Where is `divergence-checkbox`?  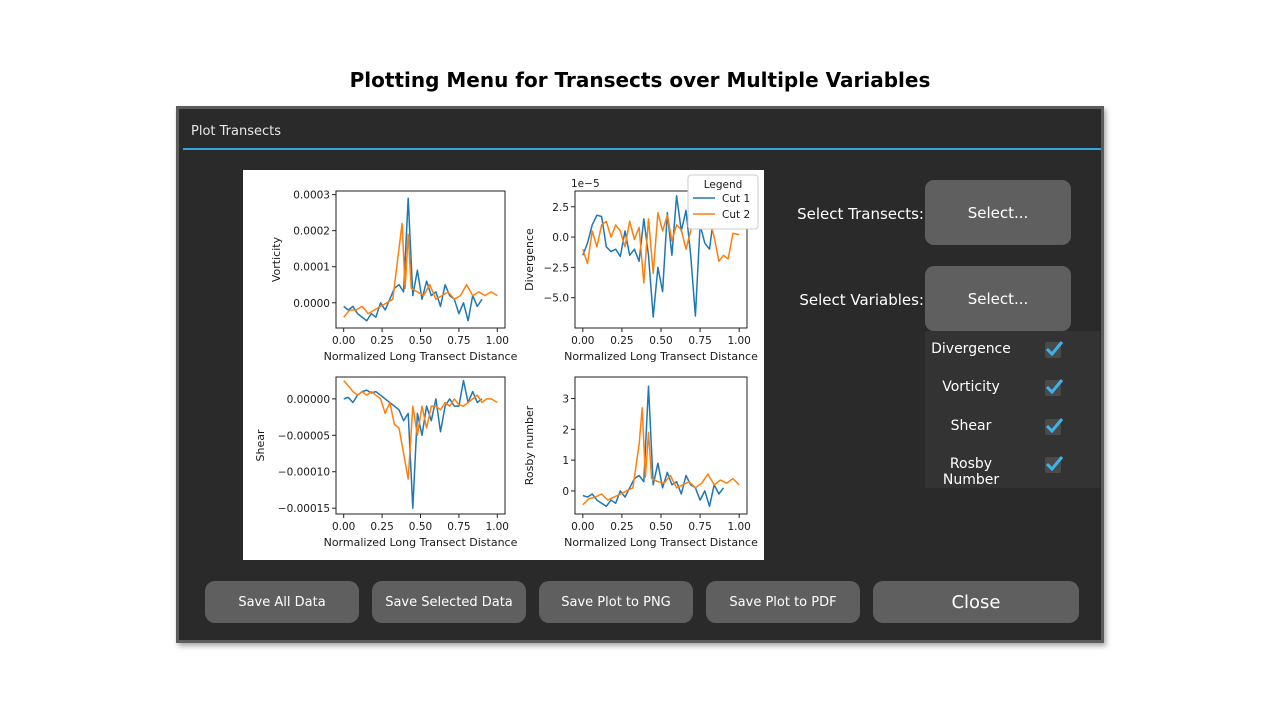
divergence-checkbox is located at coordinates (1054, 349).